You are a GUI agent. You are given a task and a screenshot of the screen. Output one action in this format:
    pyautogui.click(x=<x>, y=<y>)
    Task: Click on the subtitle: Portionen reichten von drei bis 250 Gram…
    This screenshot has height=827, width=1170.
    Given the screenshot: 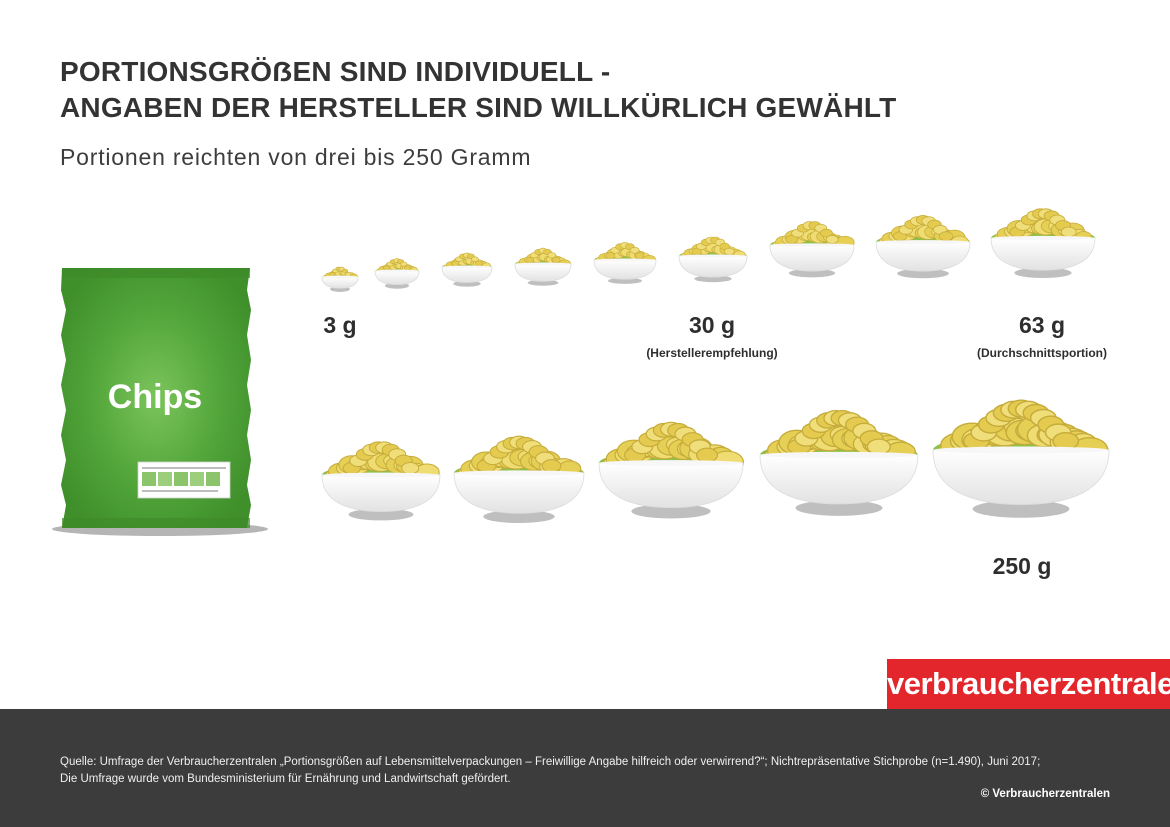 What is the action you would take?
    pyautogui.click(x=296, y=157)
    